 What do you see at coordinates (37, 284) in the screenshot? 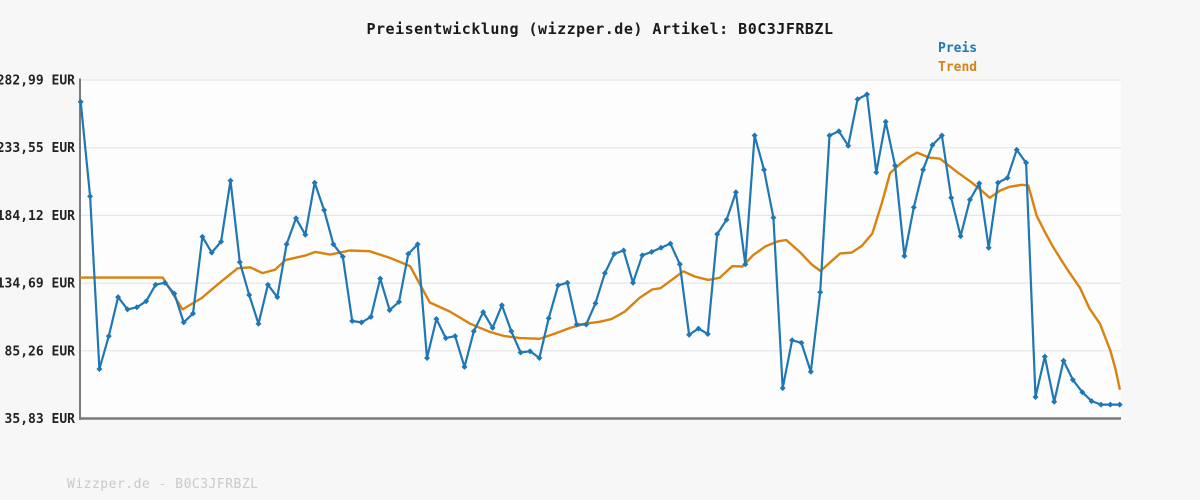
I see `y-tick-label: 134,69 EUR` at bounding box center [37, 284].